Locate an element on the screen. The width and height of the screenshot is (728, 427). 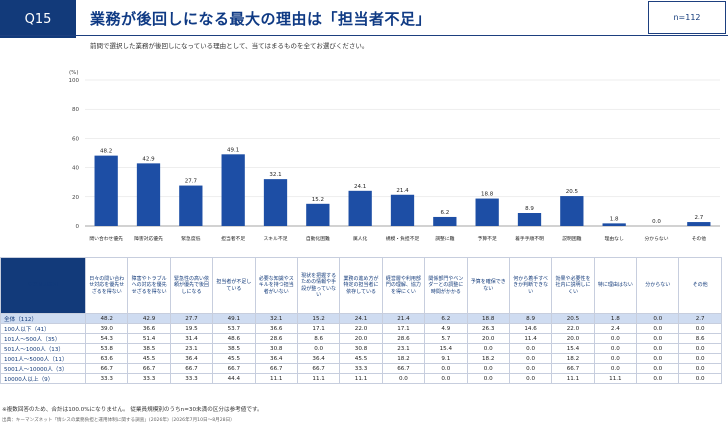
table-cell: 24.1 is located at coordinates (361, 318).